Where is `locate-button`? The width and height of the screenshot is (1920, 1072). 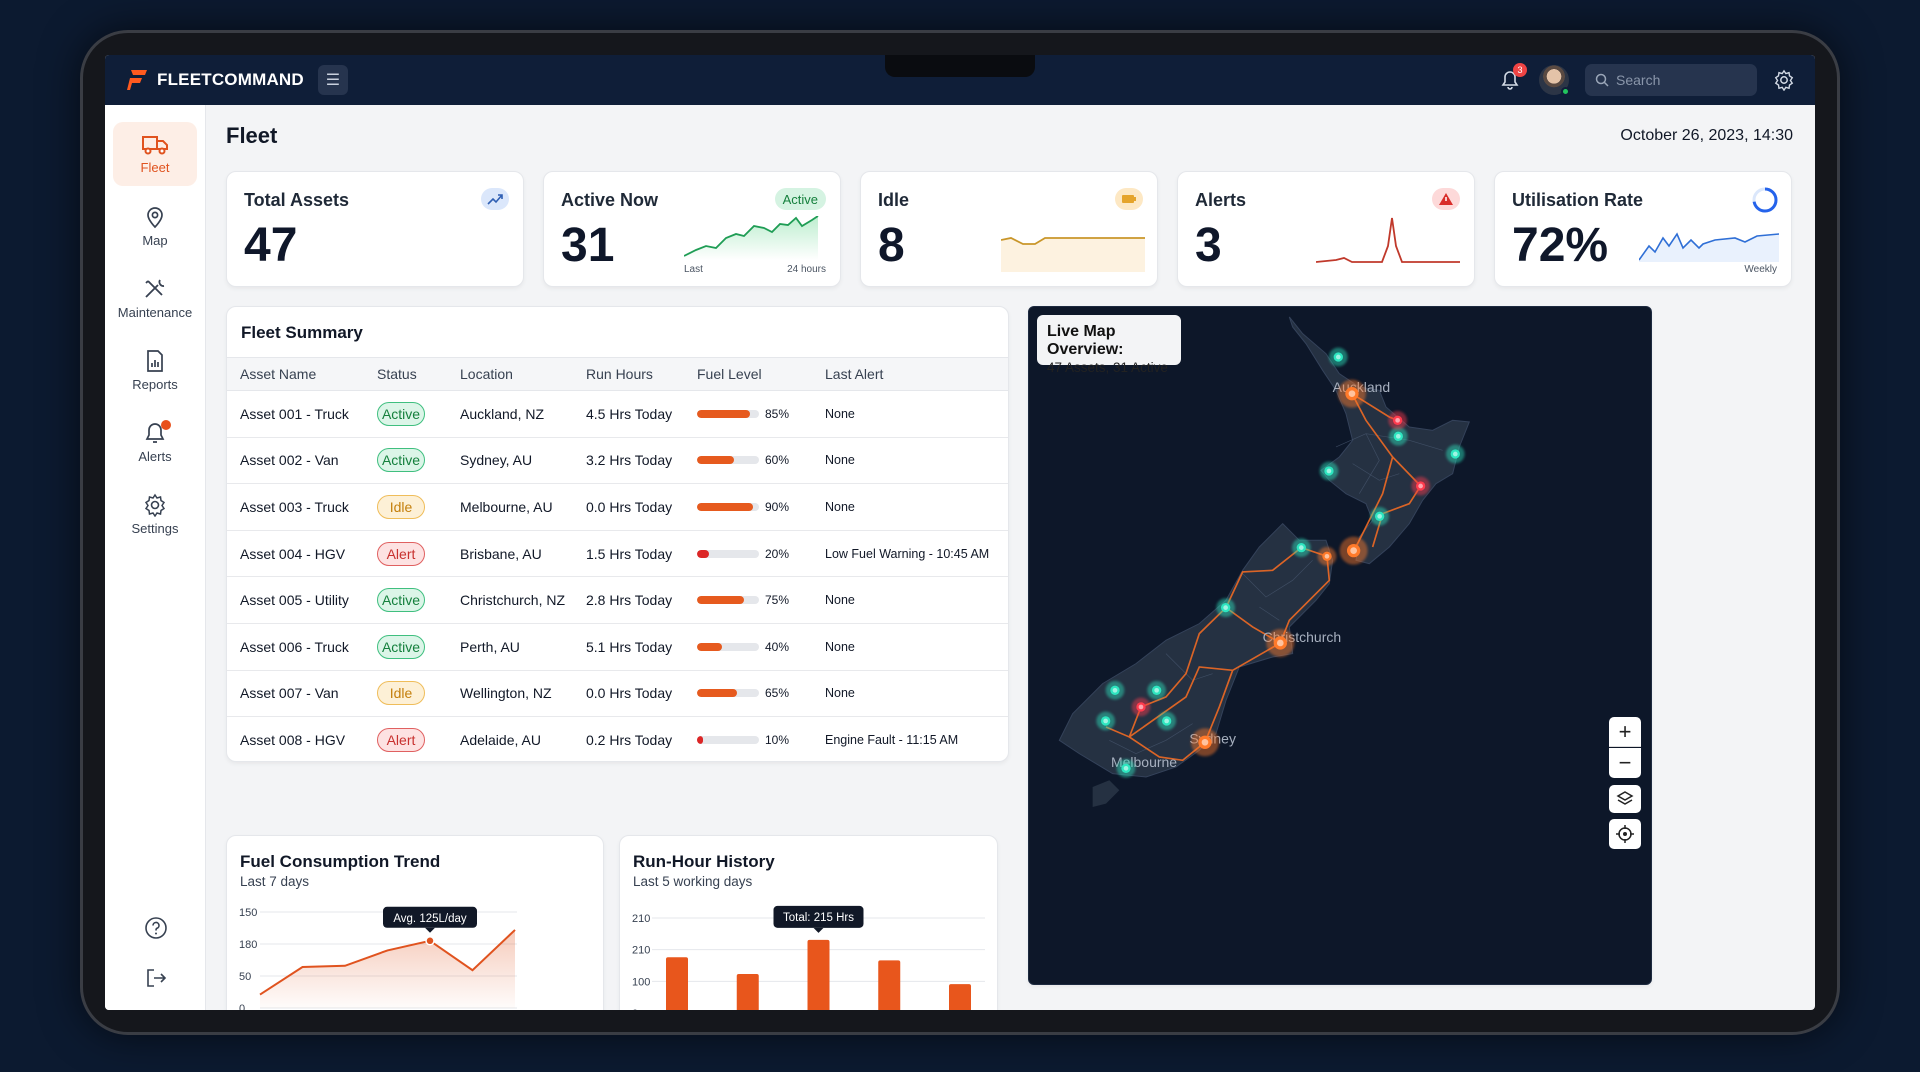 locate-button is located at coordinates (1625, 834).